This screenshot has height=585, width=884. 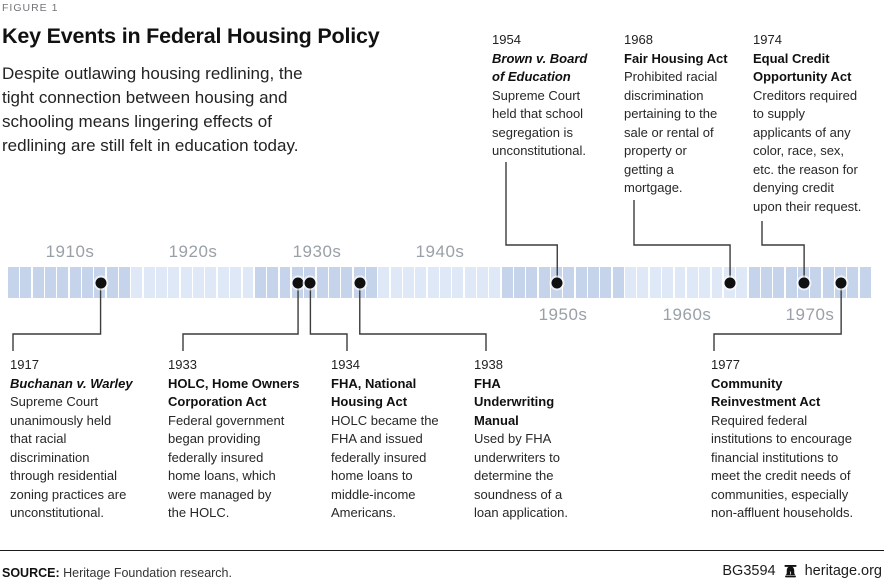 What do you see at coordinates (514, 401) in the screenshot?
I see `event-title: FHA Underwriting Manual` at bounding box center [514, 401].